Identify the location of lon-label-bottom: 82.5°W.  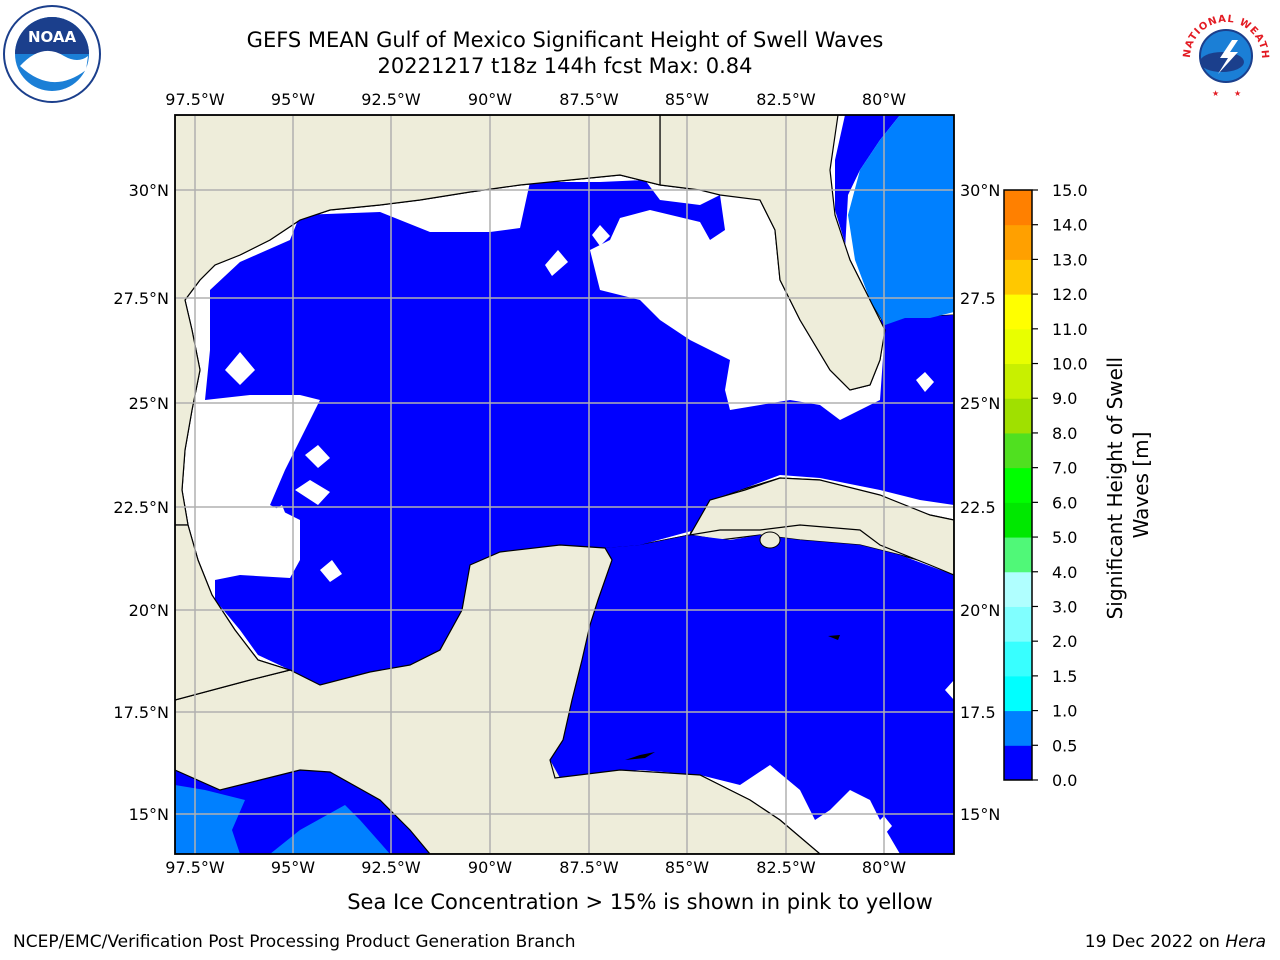
(786, 867).